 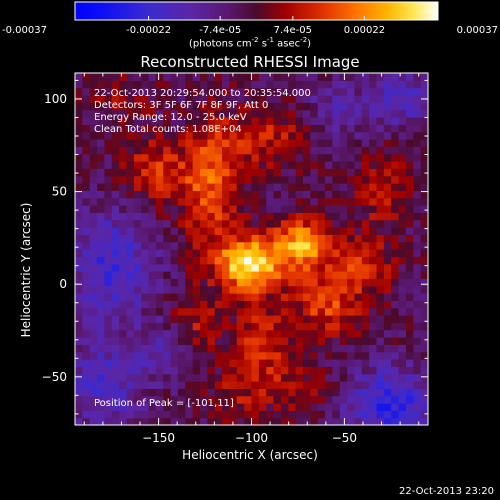 I want to click on units-part: (photons cm, so click(x=220, y=44).